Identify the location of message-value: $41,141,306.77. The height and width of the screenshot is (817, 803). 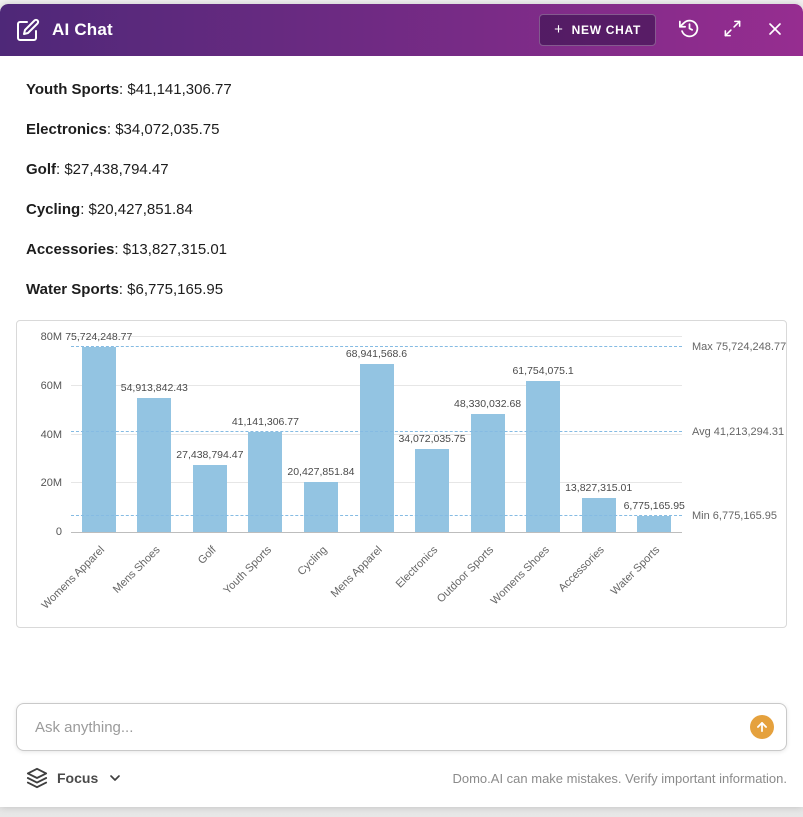
(175, 89).